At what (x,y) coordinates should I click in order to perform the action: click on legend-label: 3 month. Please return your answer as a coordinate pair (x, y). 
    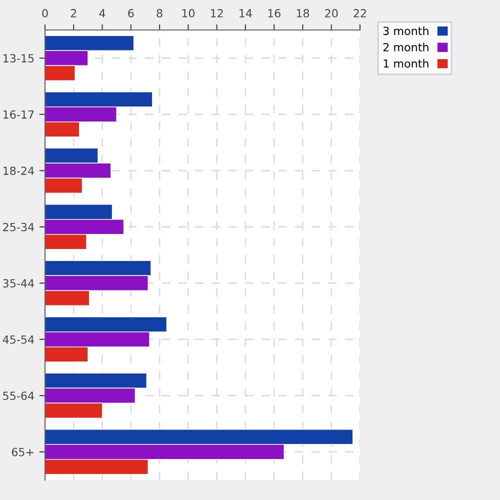
    Looking at the image, I should click on (405, 31).